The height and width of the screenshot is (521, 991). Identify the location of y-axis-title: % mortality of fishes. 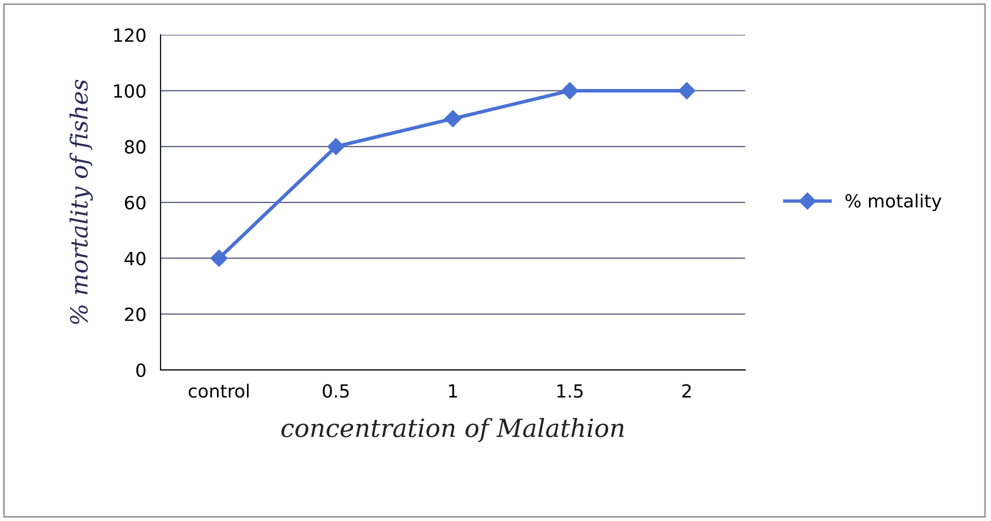
(81, 202).